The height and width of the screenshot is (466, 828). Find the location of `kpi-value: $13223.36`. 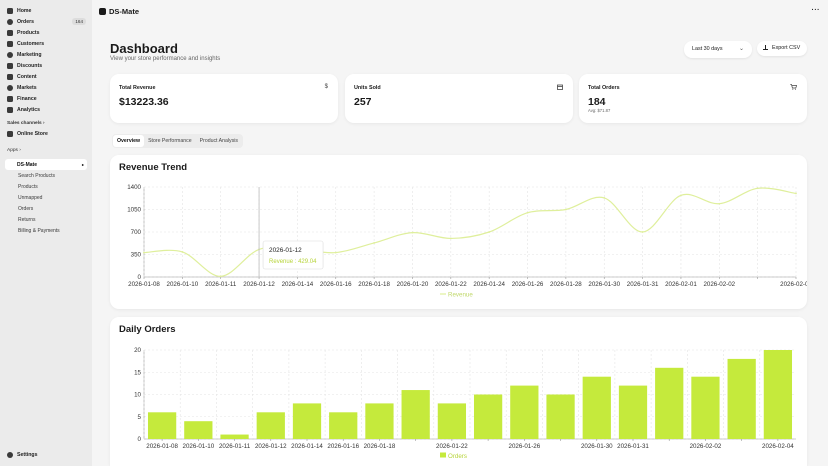

kpi-value: $13223.36 is located at coordinates (144, 102).